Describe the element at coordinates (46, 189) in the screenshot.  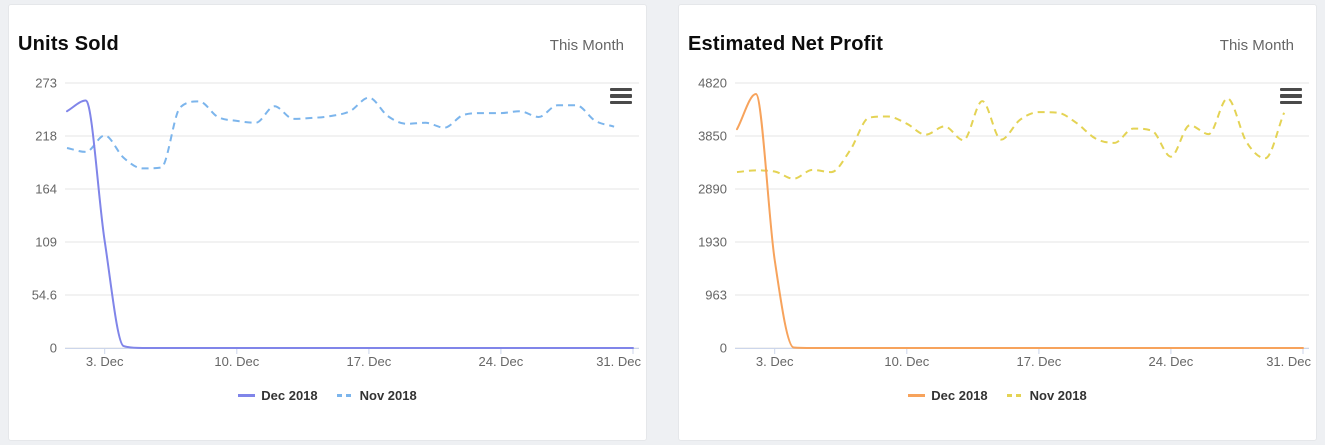
I see `svg-text: 164` at that location.